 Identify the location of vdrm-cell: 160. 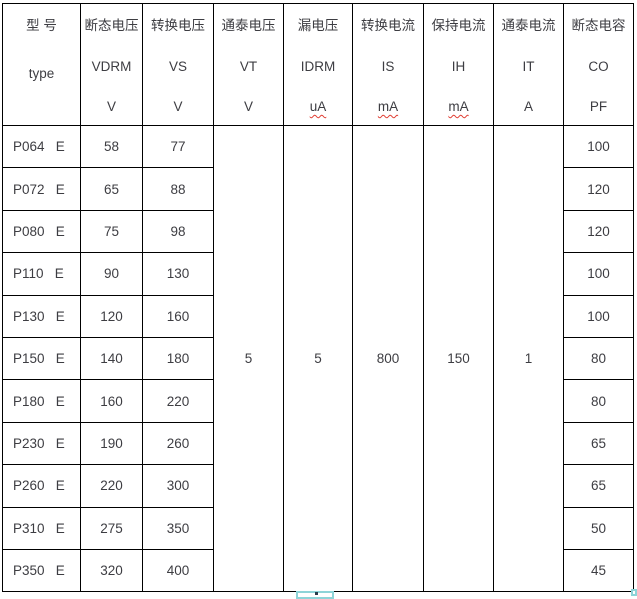
(111, 401).